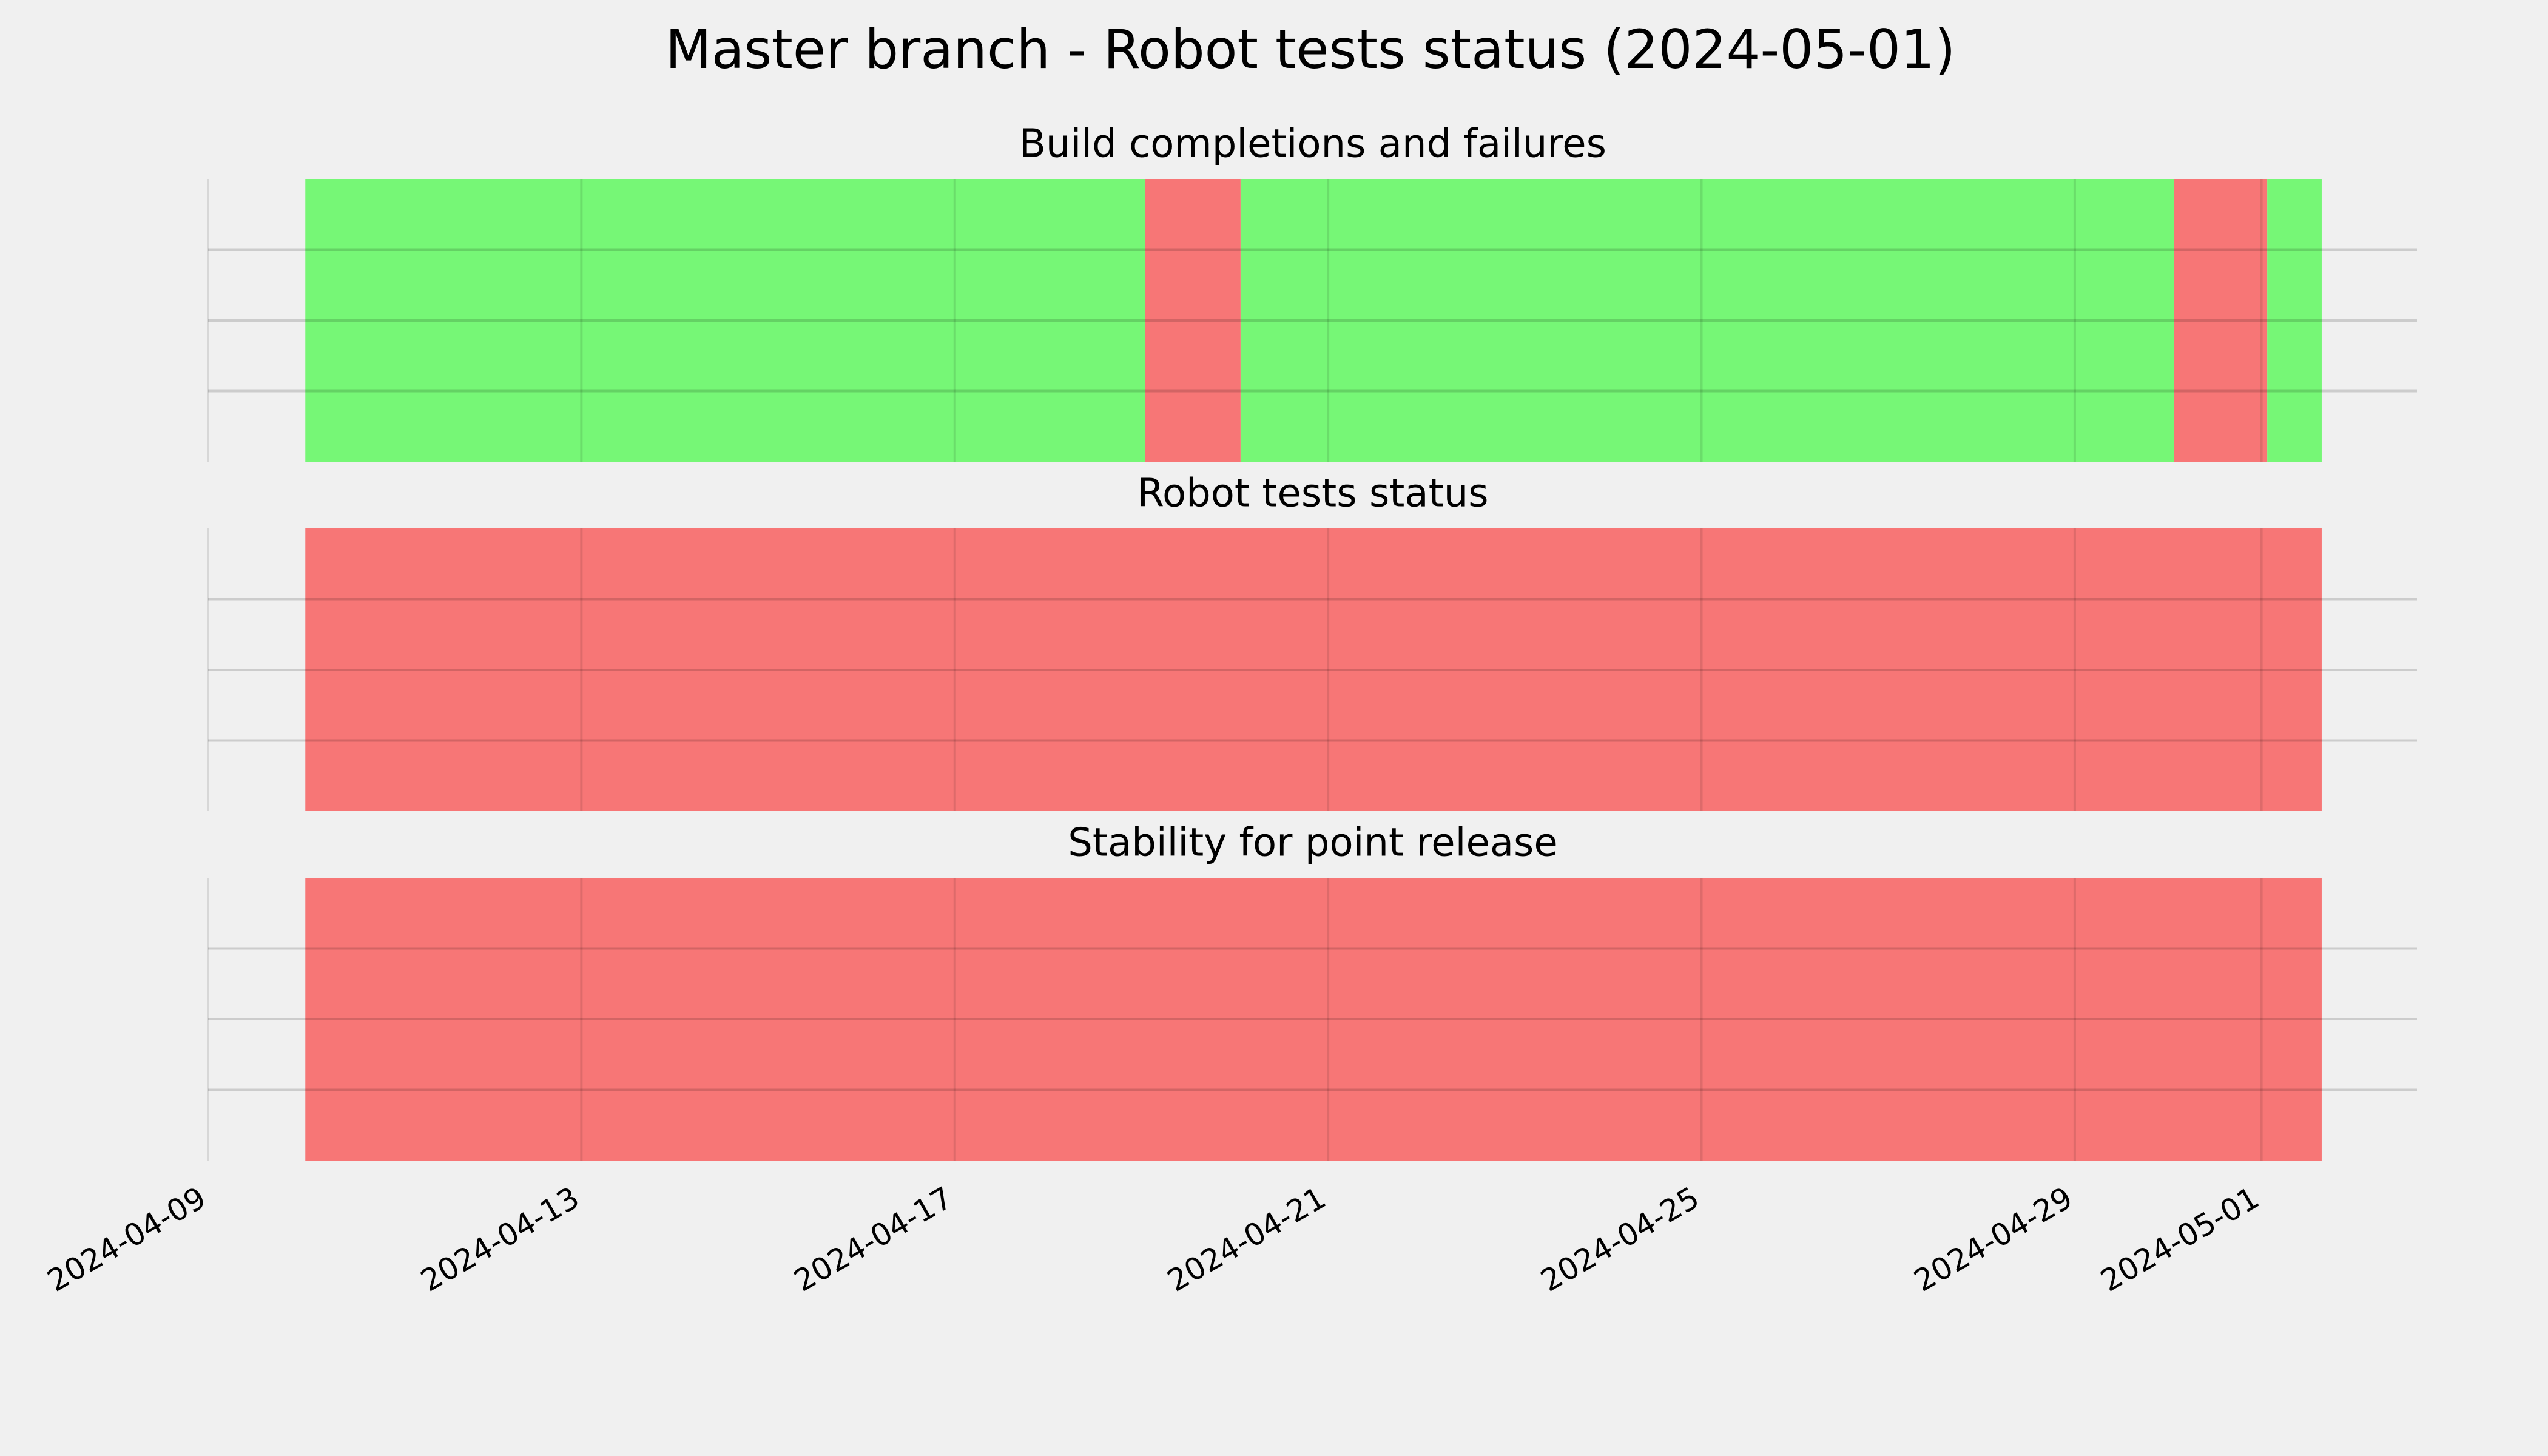 The height and width of the screenshot is (1456, 2548). I want to click on panel-title: Robot tests status, so click(1312, 493).